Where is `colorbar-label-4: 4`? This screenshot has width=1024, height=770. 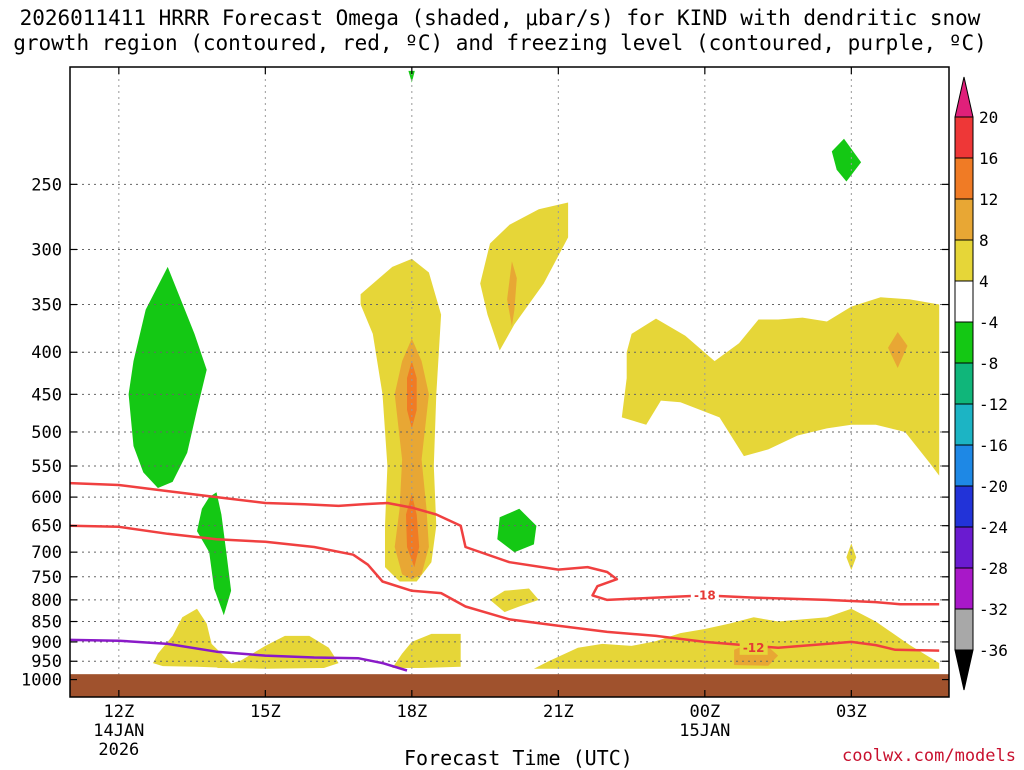
colorbar-label-4: 4 is located at coordinates (984, 281).